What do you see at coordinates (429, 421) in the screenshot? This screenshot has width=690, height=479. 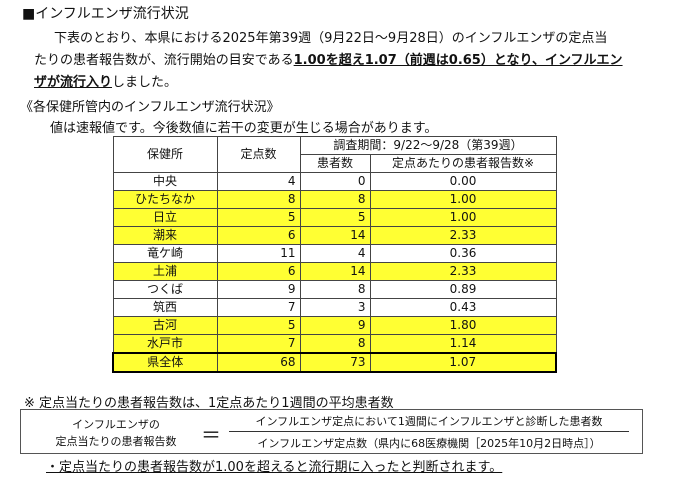 I see `formula-numerator: インフルエンザ定点において1週間にインフルエンザと診断した患者数` at bounding box center [429, 421].